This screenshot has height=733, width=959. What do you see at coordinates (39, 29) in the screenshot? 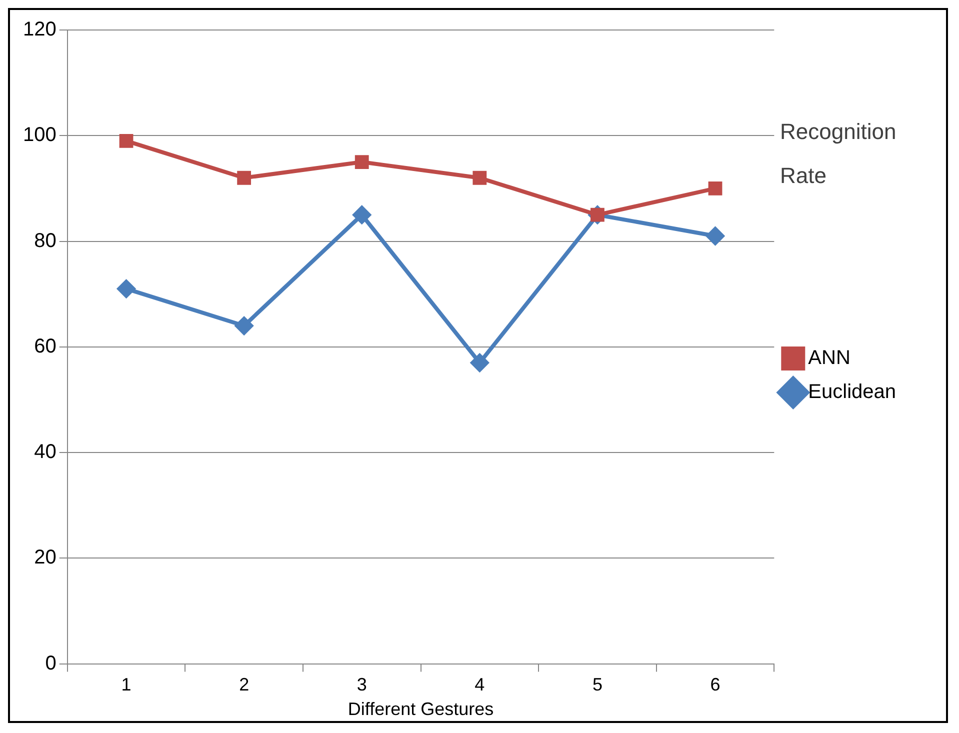
I see `y-tick-label: 120` at bounding box center [39, 29].